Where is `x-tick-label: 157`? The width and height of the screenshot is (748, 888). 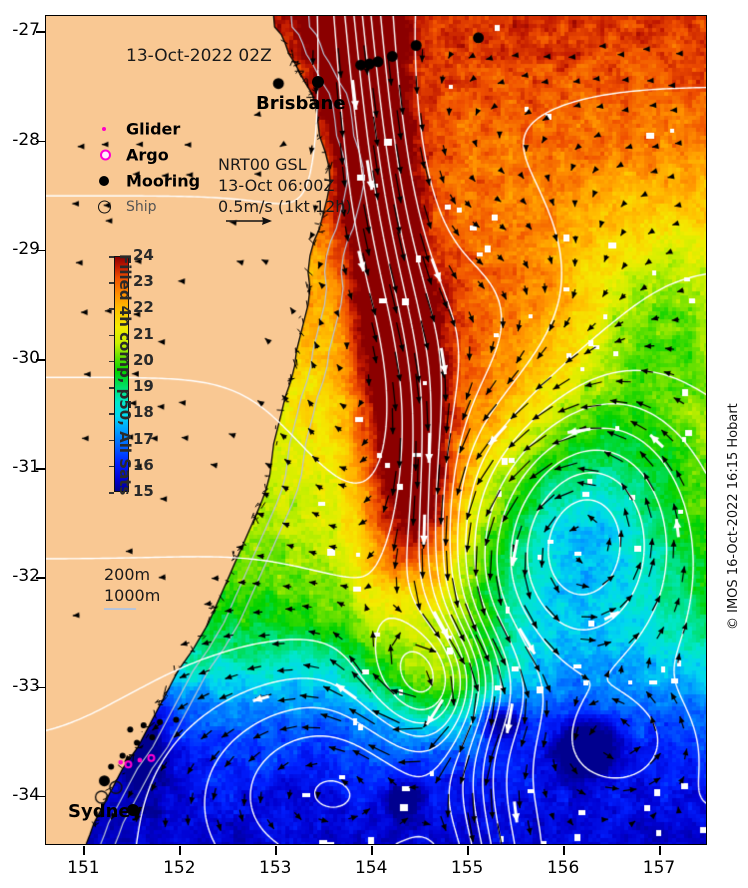
x-tick-label: 157 is located at coordinates (659, 868).